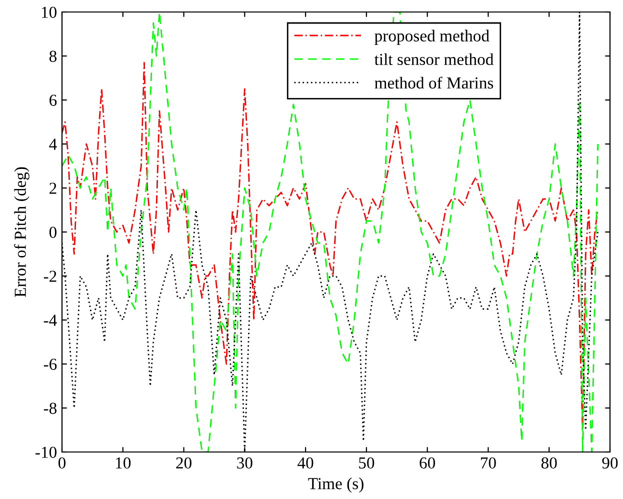 The image size is (623, 499). What do you see at coordinates (610, 463) in the screenshot?
I see `x-tick-label: 90` at bounding box center [610, 463].